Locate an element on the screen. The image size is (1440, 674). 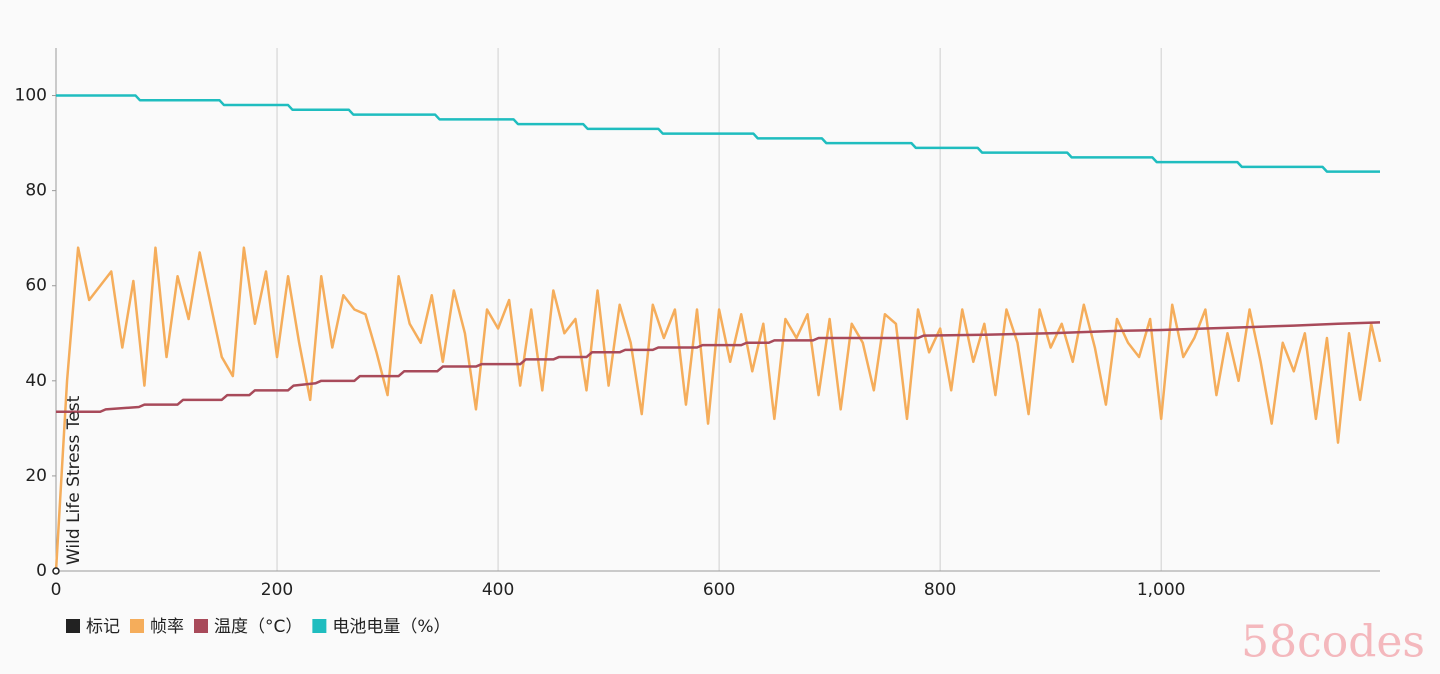
y-tick-label: 20 is located at coordinates (36, 476).